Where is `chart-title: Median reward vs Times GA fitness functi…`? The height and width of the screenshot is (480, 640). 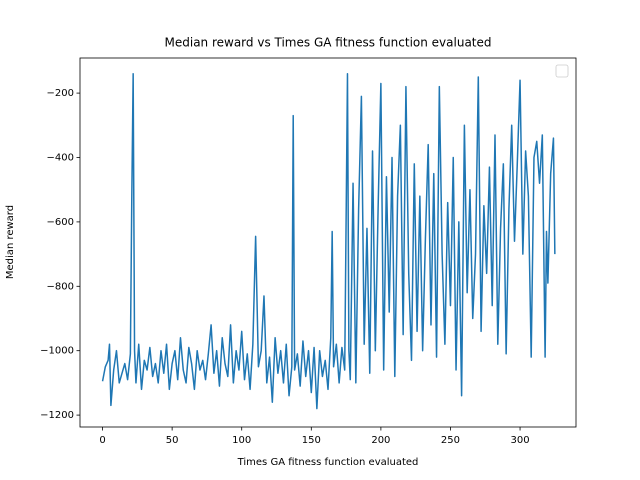
chart-title: Median reward vs Times GA fitness functi… is located at coordinates (328, 43).